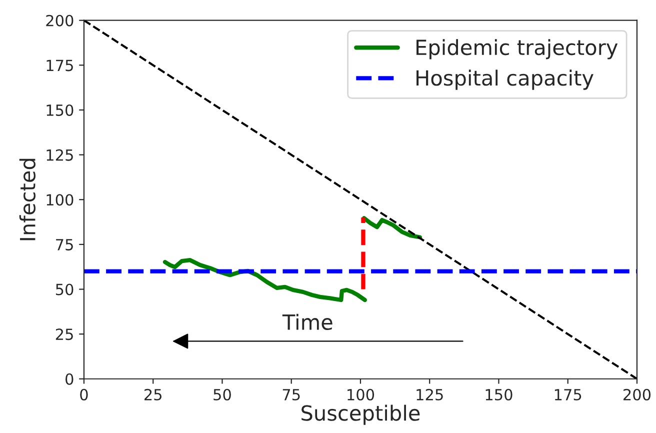 This screenshot has width=656, height=433. Describe the element at coordinates (291, 394) in the screenshot. I see `x-tick-label: 75` at that location.